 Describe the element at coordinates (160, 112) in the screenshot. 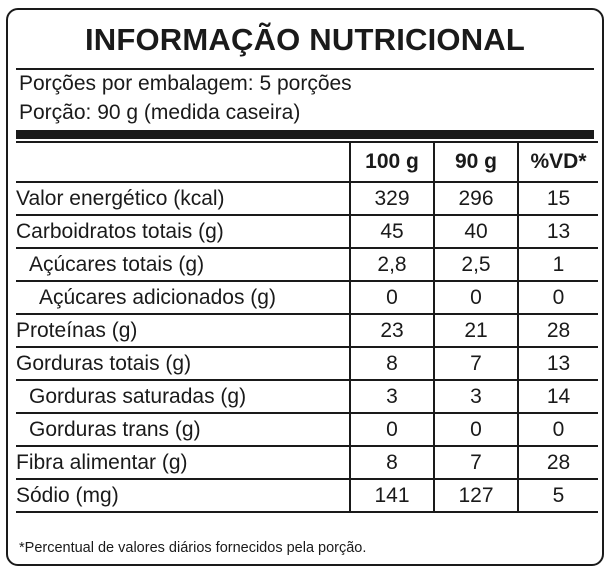

I see `serving-size: Porção: 90 g (medida caseira)` at that location.